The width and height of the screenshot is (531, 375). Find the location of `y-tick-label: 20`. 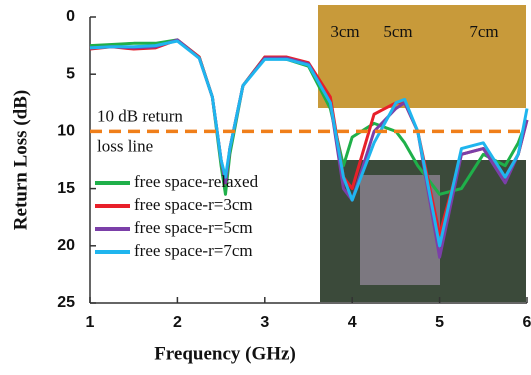

y-tick-label: 20 is located at coordinates (66, 245).